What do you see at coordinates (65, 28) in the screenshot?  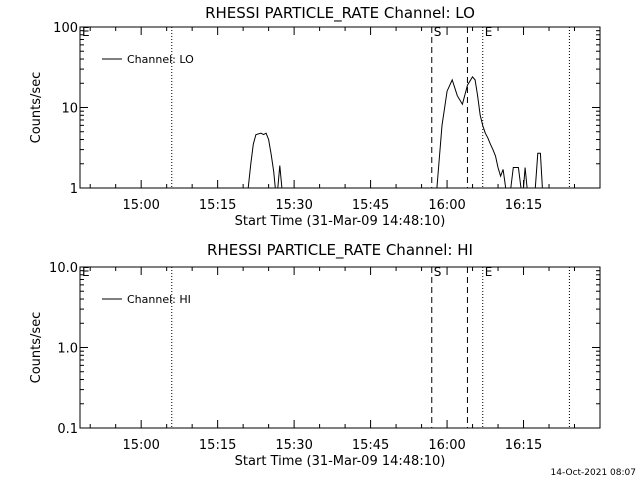 I see `y-tick-label: 100` at bounding box center [65, 28].